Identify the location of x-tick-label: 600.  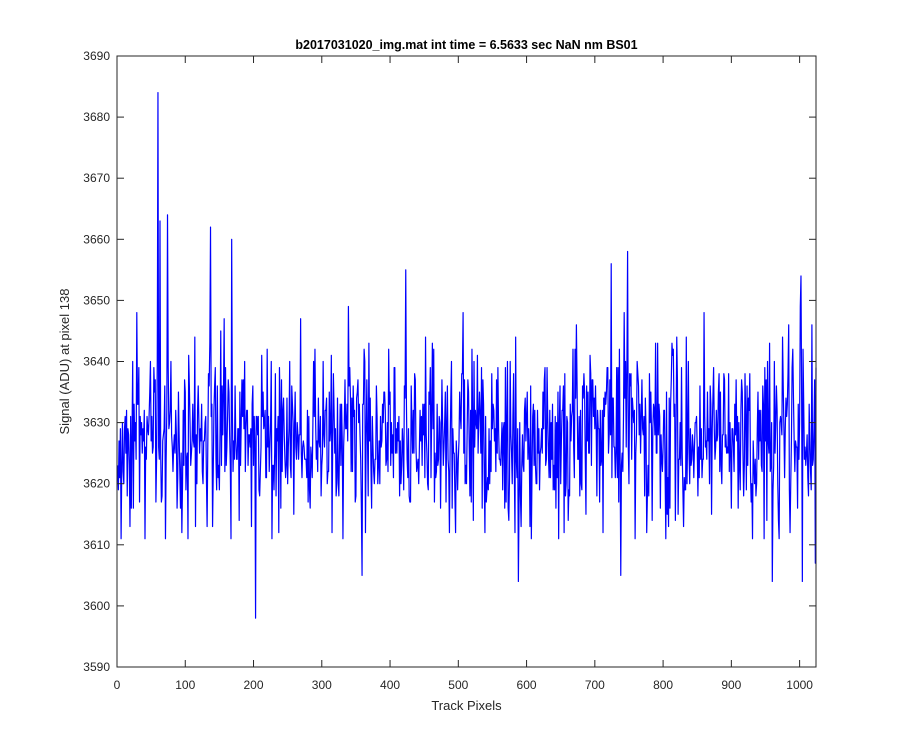
(527, 685).